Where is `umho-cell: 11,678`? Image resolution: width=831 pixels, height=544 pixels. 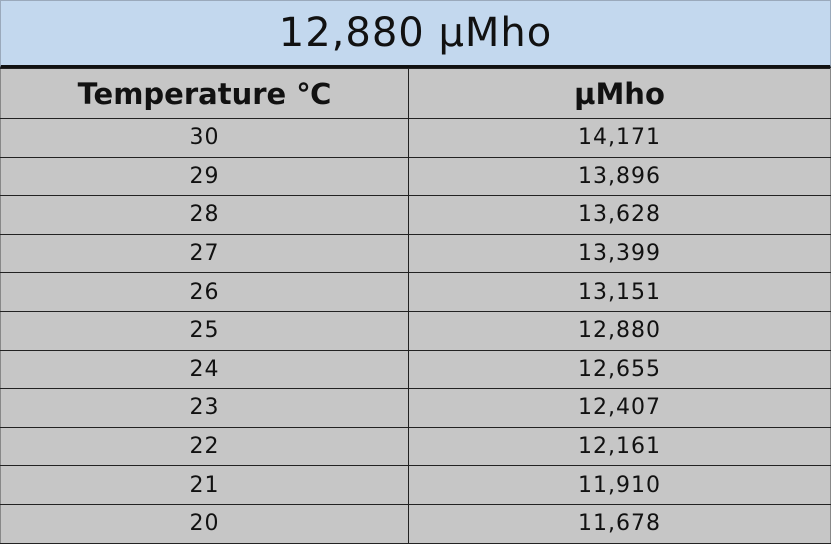
umho-cell: 11,678 is located at coordinates (619, 523).